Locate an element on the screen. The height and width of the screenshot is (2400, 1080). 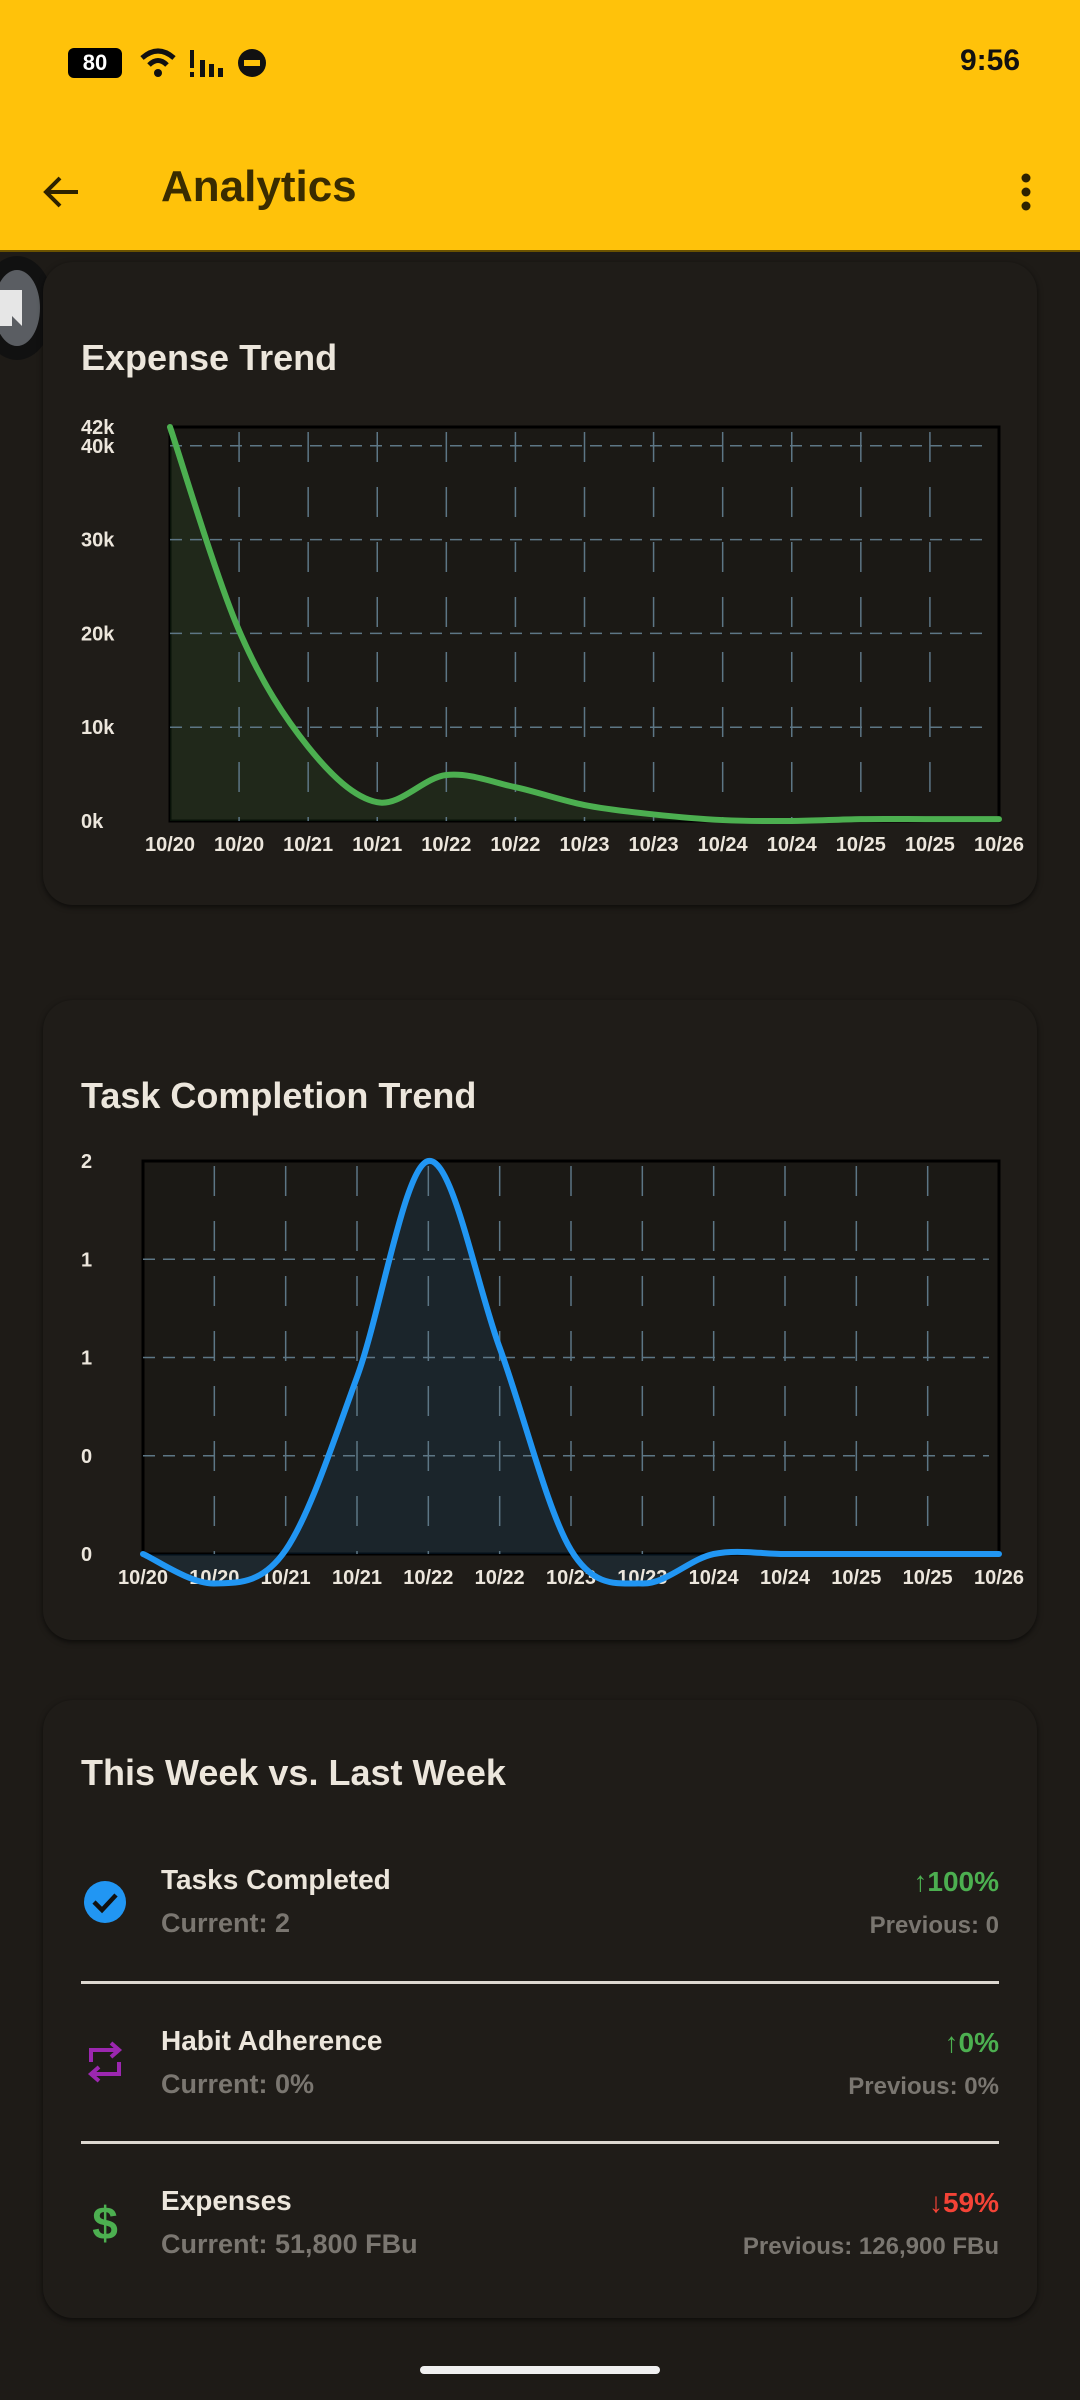
wifi-icon is located at coordinates (158, 62).